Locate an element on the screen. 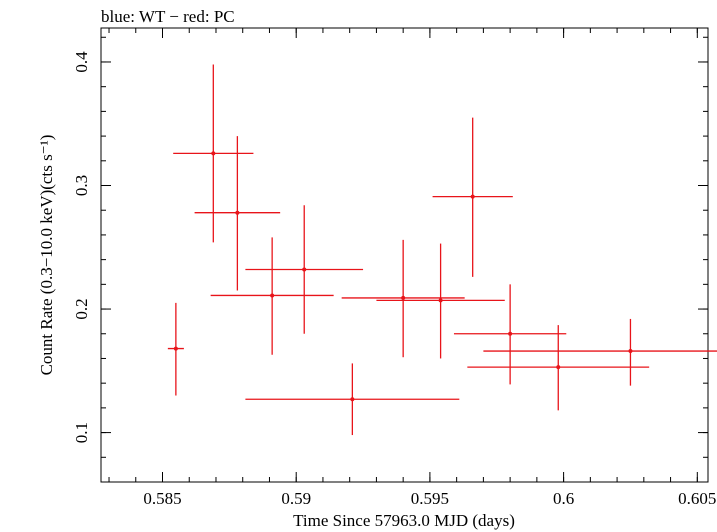  y-tick-label: 0.2 is located at coordinates (81, 308).